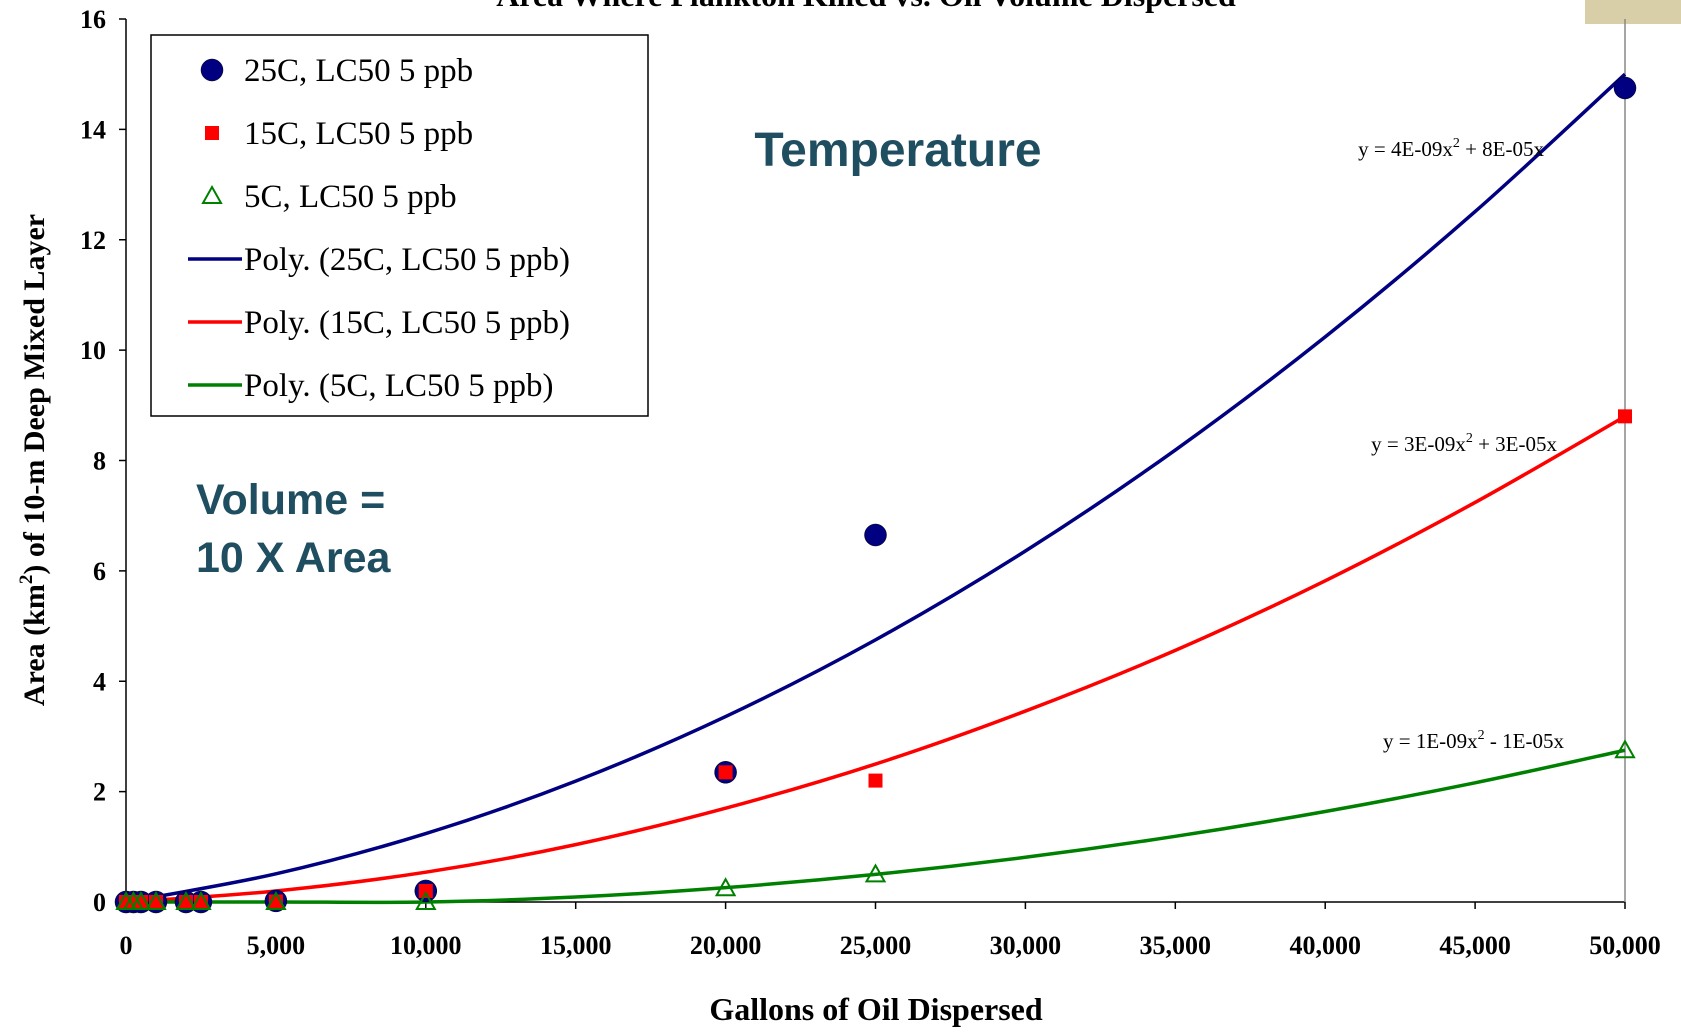  I want to click on y-tick-label: 0, so click(99, 902).